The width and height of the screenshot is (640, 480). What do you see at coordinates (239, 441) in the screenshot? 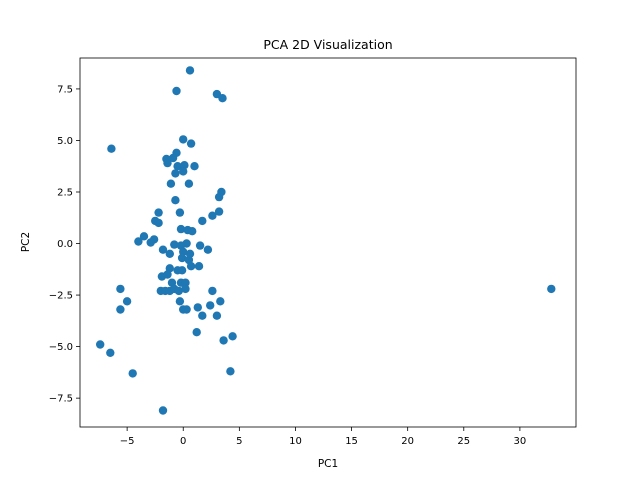
I see `x-tick-label: 5` at bounding box center [239, 441].